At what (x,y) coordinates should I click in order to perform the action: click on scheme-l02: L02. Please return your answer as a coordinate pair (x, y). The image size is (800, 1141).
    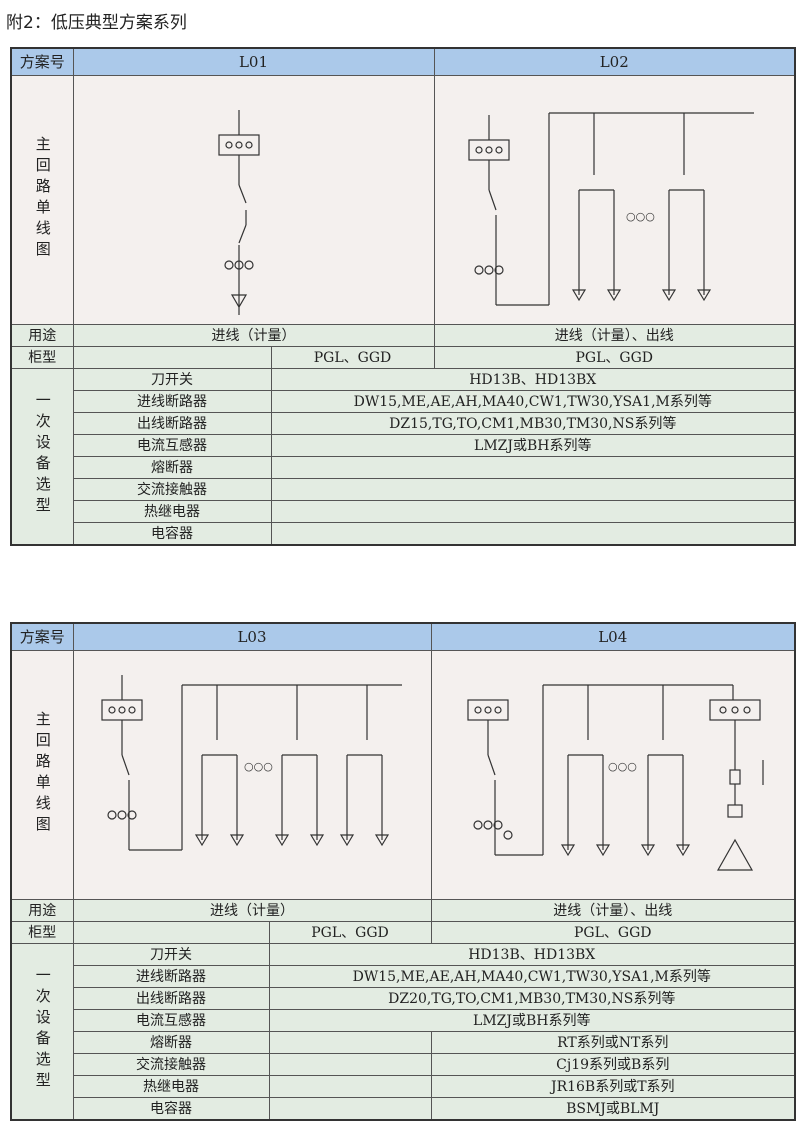
    Looking at the image, I should click on (614, 61).